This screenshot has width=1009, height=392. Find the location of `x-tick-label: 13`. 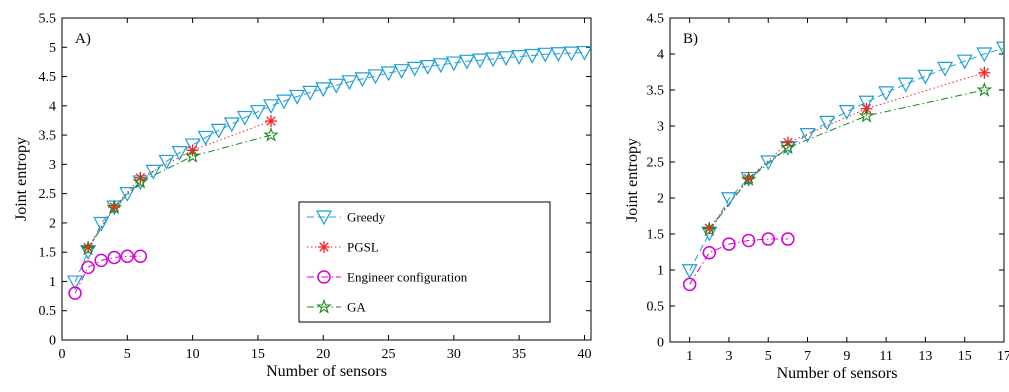

x-tick-label: 13 is located at coordinates (925, 356).